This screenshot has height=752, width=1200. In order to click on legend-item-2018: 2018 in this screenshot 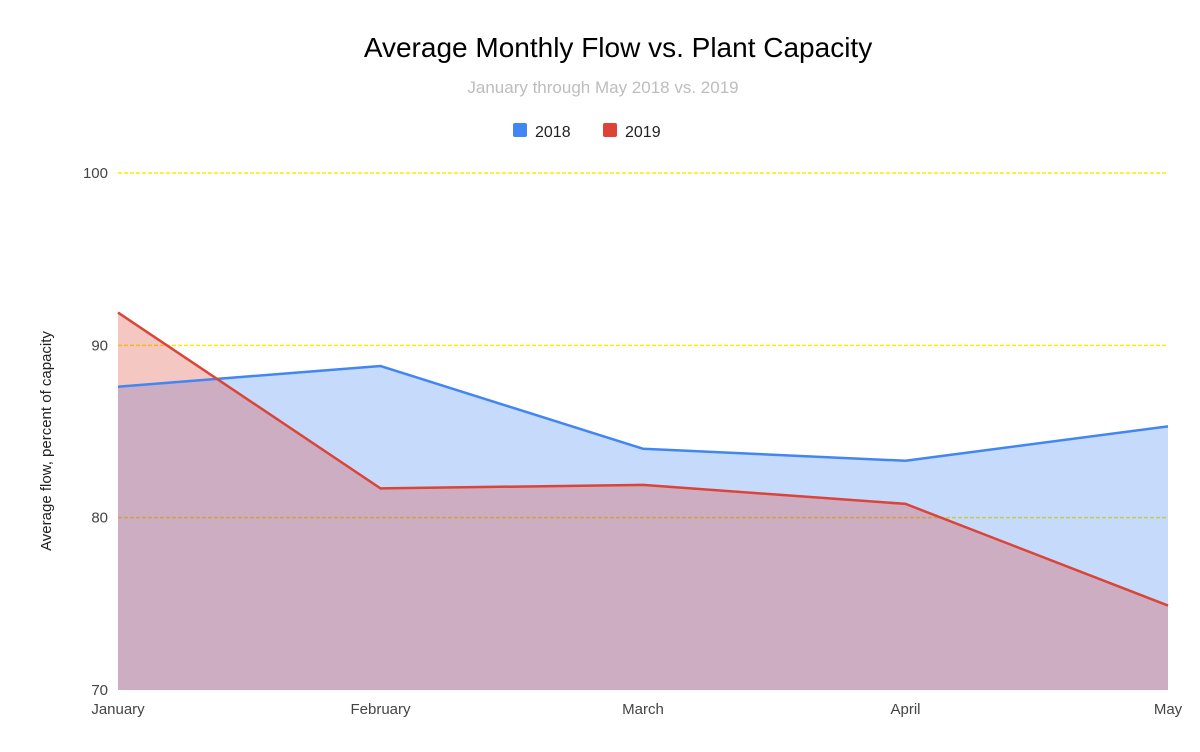, I will do `click(542, 132)`.